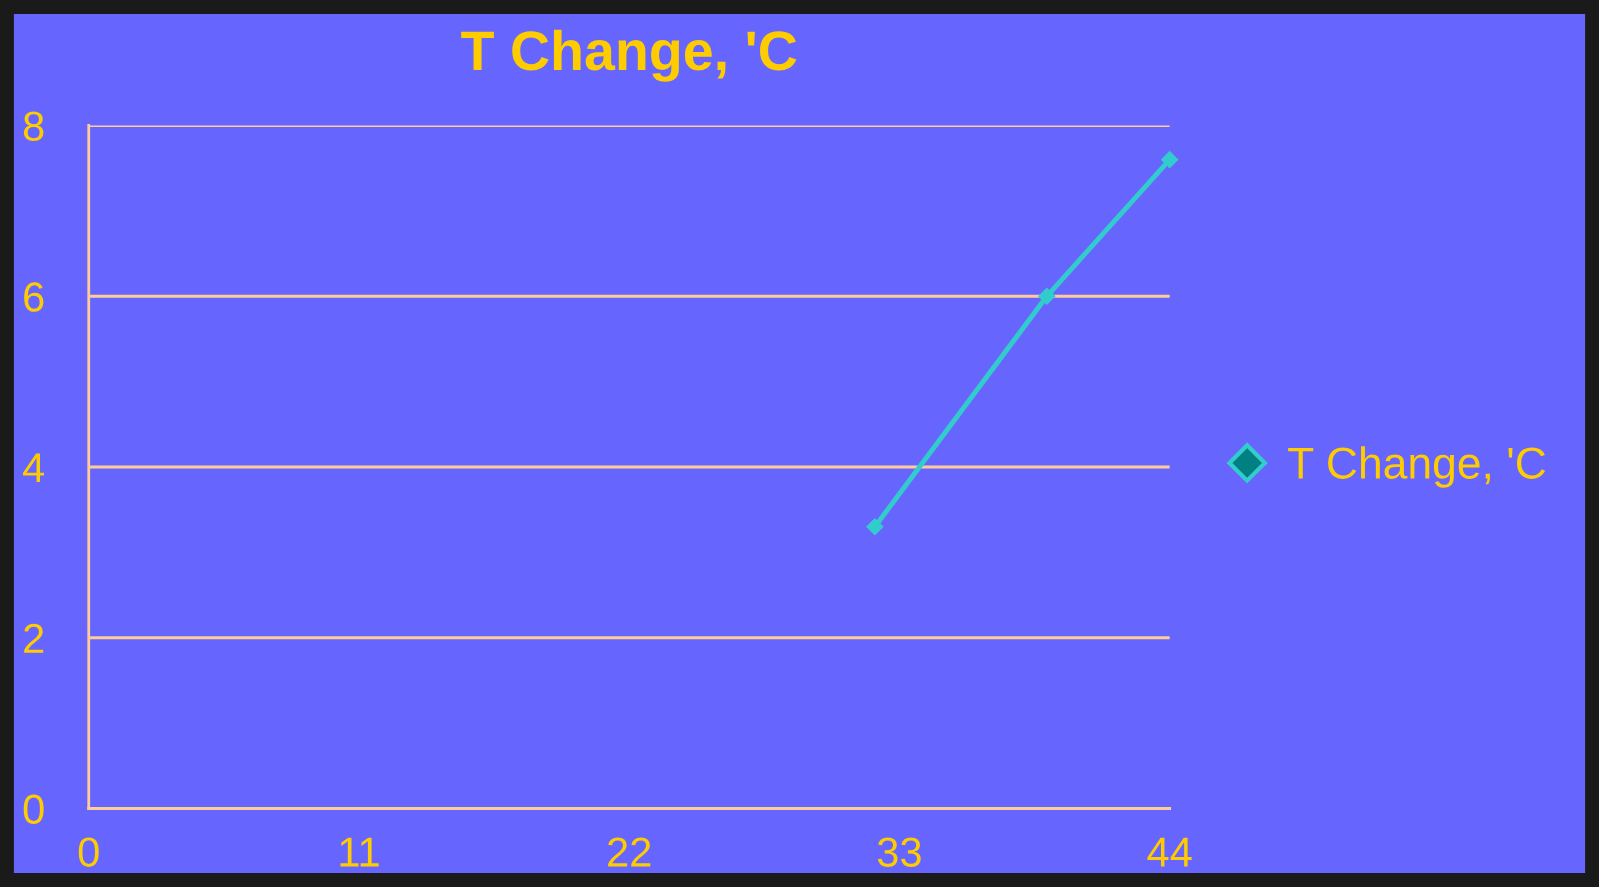  Describe the element at coordinates (88, 852) in the screenshot. I see `x-tick-label: 0` at that location.